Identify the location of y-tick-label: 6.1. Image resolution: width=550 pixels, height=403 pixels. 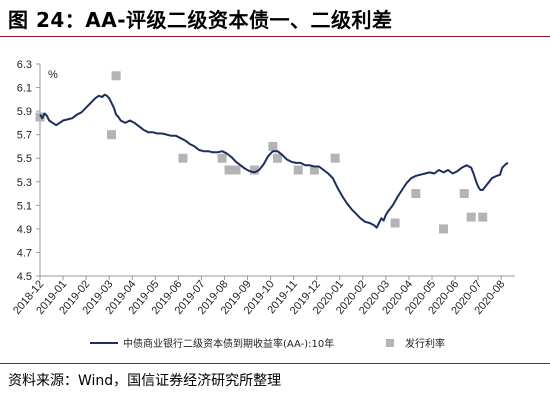
(24, 89).